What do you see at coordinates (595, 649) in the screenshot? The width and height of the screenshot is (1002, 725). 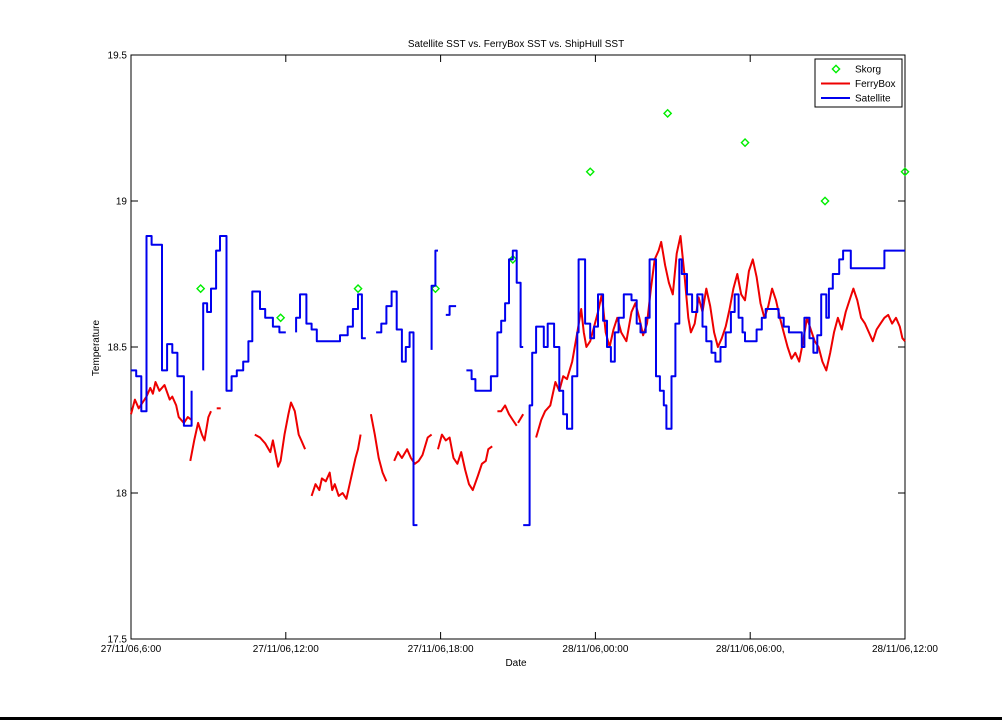 I see `x-tick-label: 28/11/06,00:00` at bounding box center [595, 649].